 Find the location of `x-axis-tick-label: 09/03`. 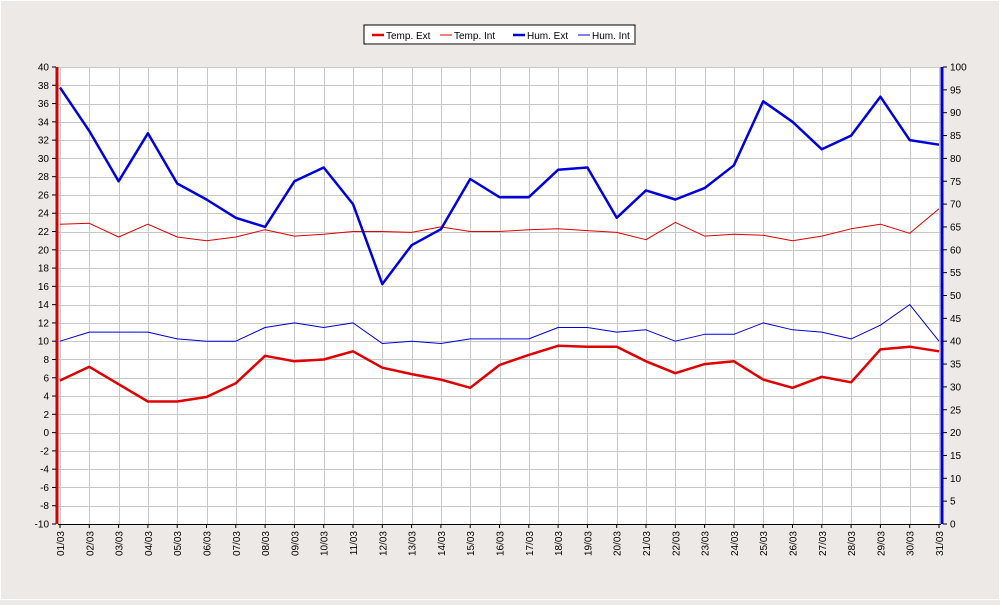

x-axis-tick-label: 09/03 is located at coordinates (295, 543).